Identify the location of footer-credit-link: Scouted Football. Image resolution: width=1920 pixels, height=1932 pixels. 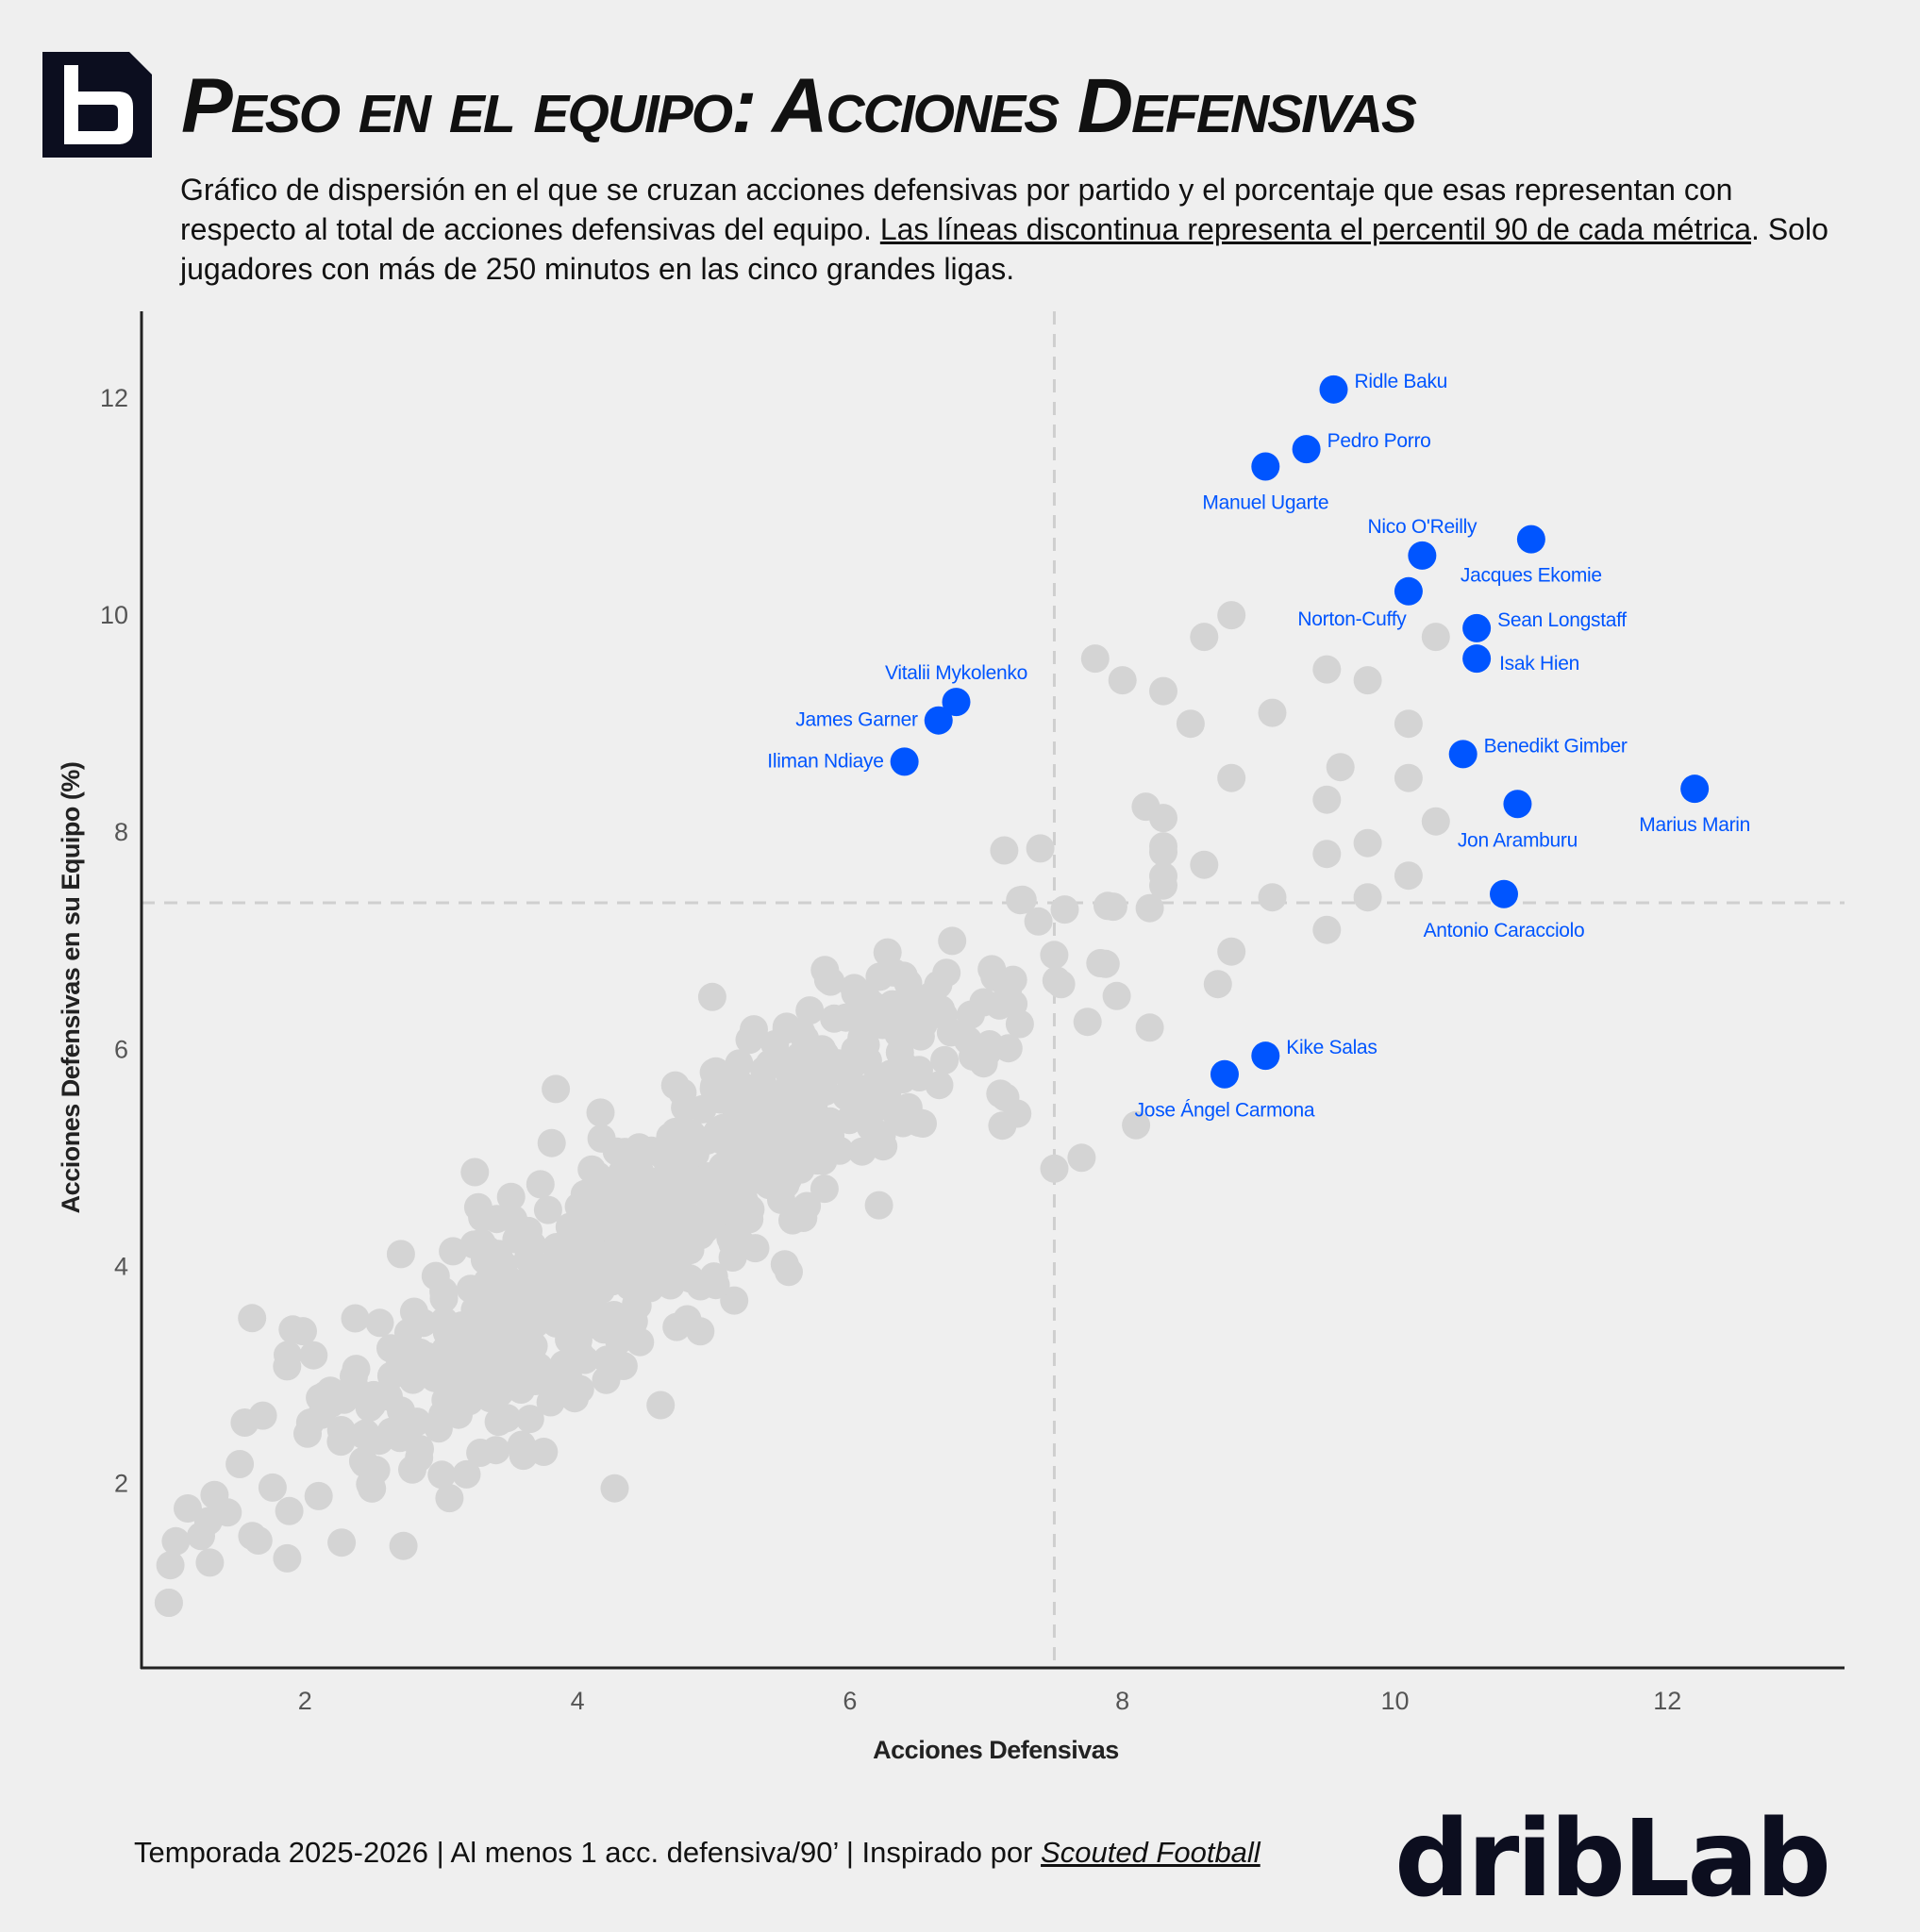
(1151, 1853).